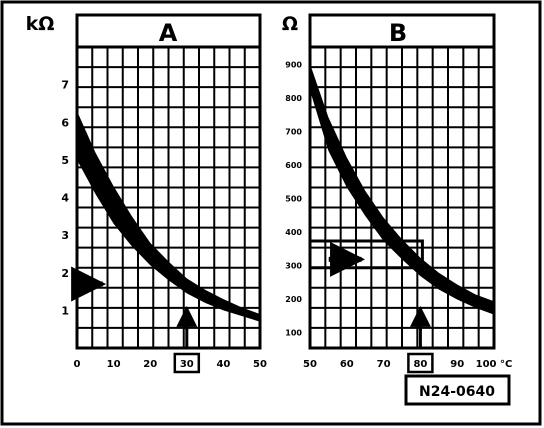 The image size is (544, 428). Describe the element at coordinates (293, 98) in the screenshot. I see `y-tick-label: 800` at that location.